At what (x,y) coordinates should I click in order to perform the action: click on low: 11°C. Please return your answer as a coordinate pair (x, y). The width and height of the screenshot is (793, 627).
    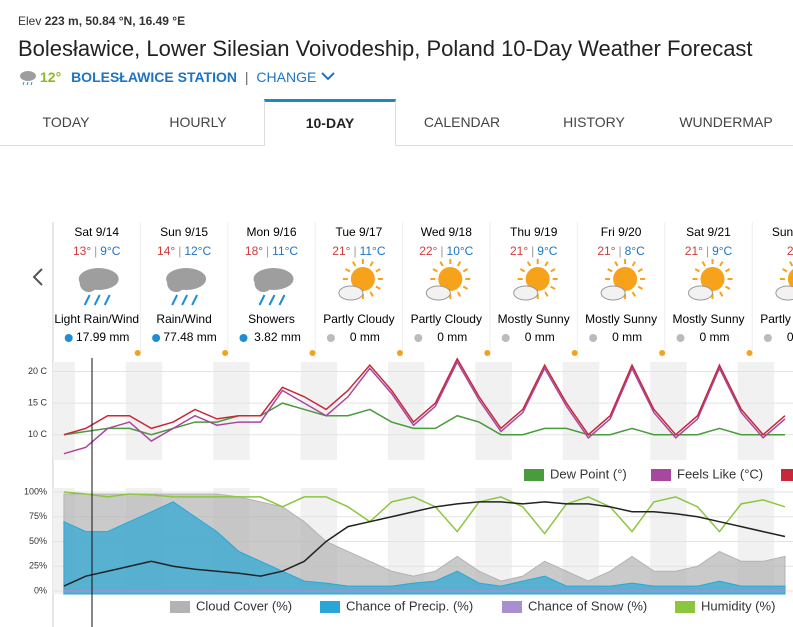
    Looking at the image, I should click on (373, 251).